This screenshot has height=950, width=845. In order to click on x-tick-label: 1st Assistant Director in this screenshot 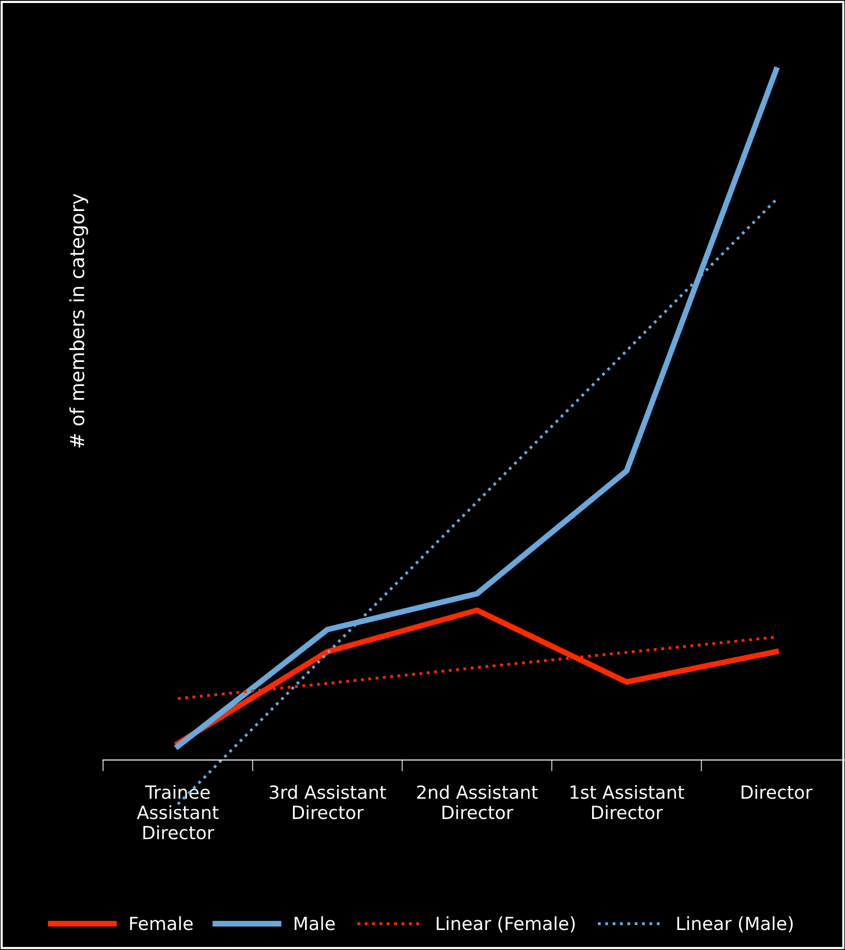, I will do `click(627, 802)`.